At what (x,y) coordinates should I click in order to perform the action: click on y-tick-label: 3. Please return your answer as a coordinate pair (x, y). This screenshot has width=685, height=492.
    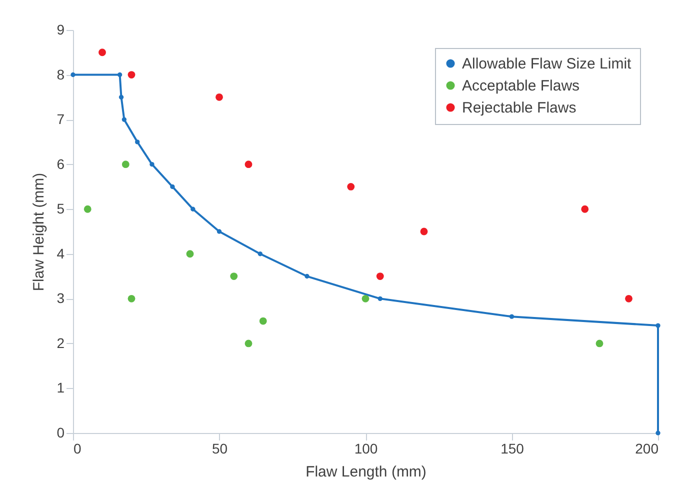
    Looking at the image, I should click on (60, 298).